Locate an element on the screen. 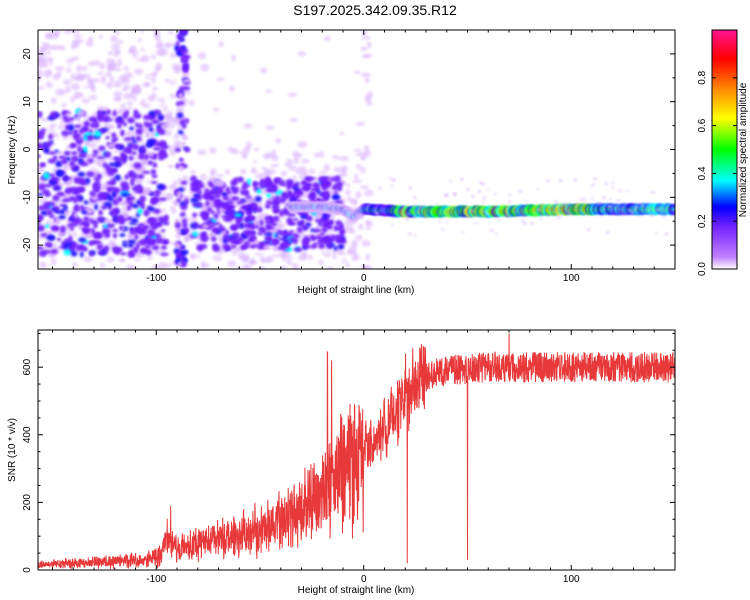 The width and height of the screenshot is (750, 600). y-tick-label: -20 is located at coordinates (27, 244).